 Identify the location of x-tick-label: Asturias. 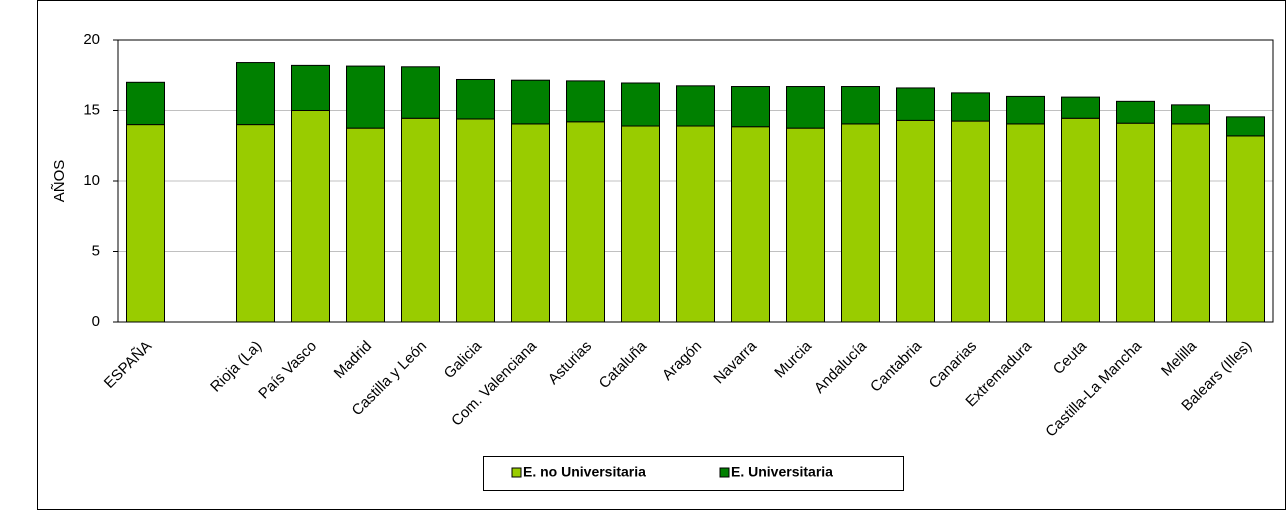
(570, 363).